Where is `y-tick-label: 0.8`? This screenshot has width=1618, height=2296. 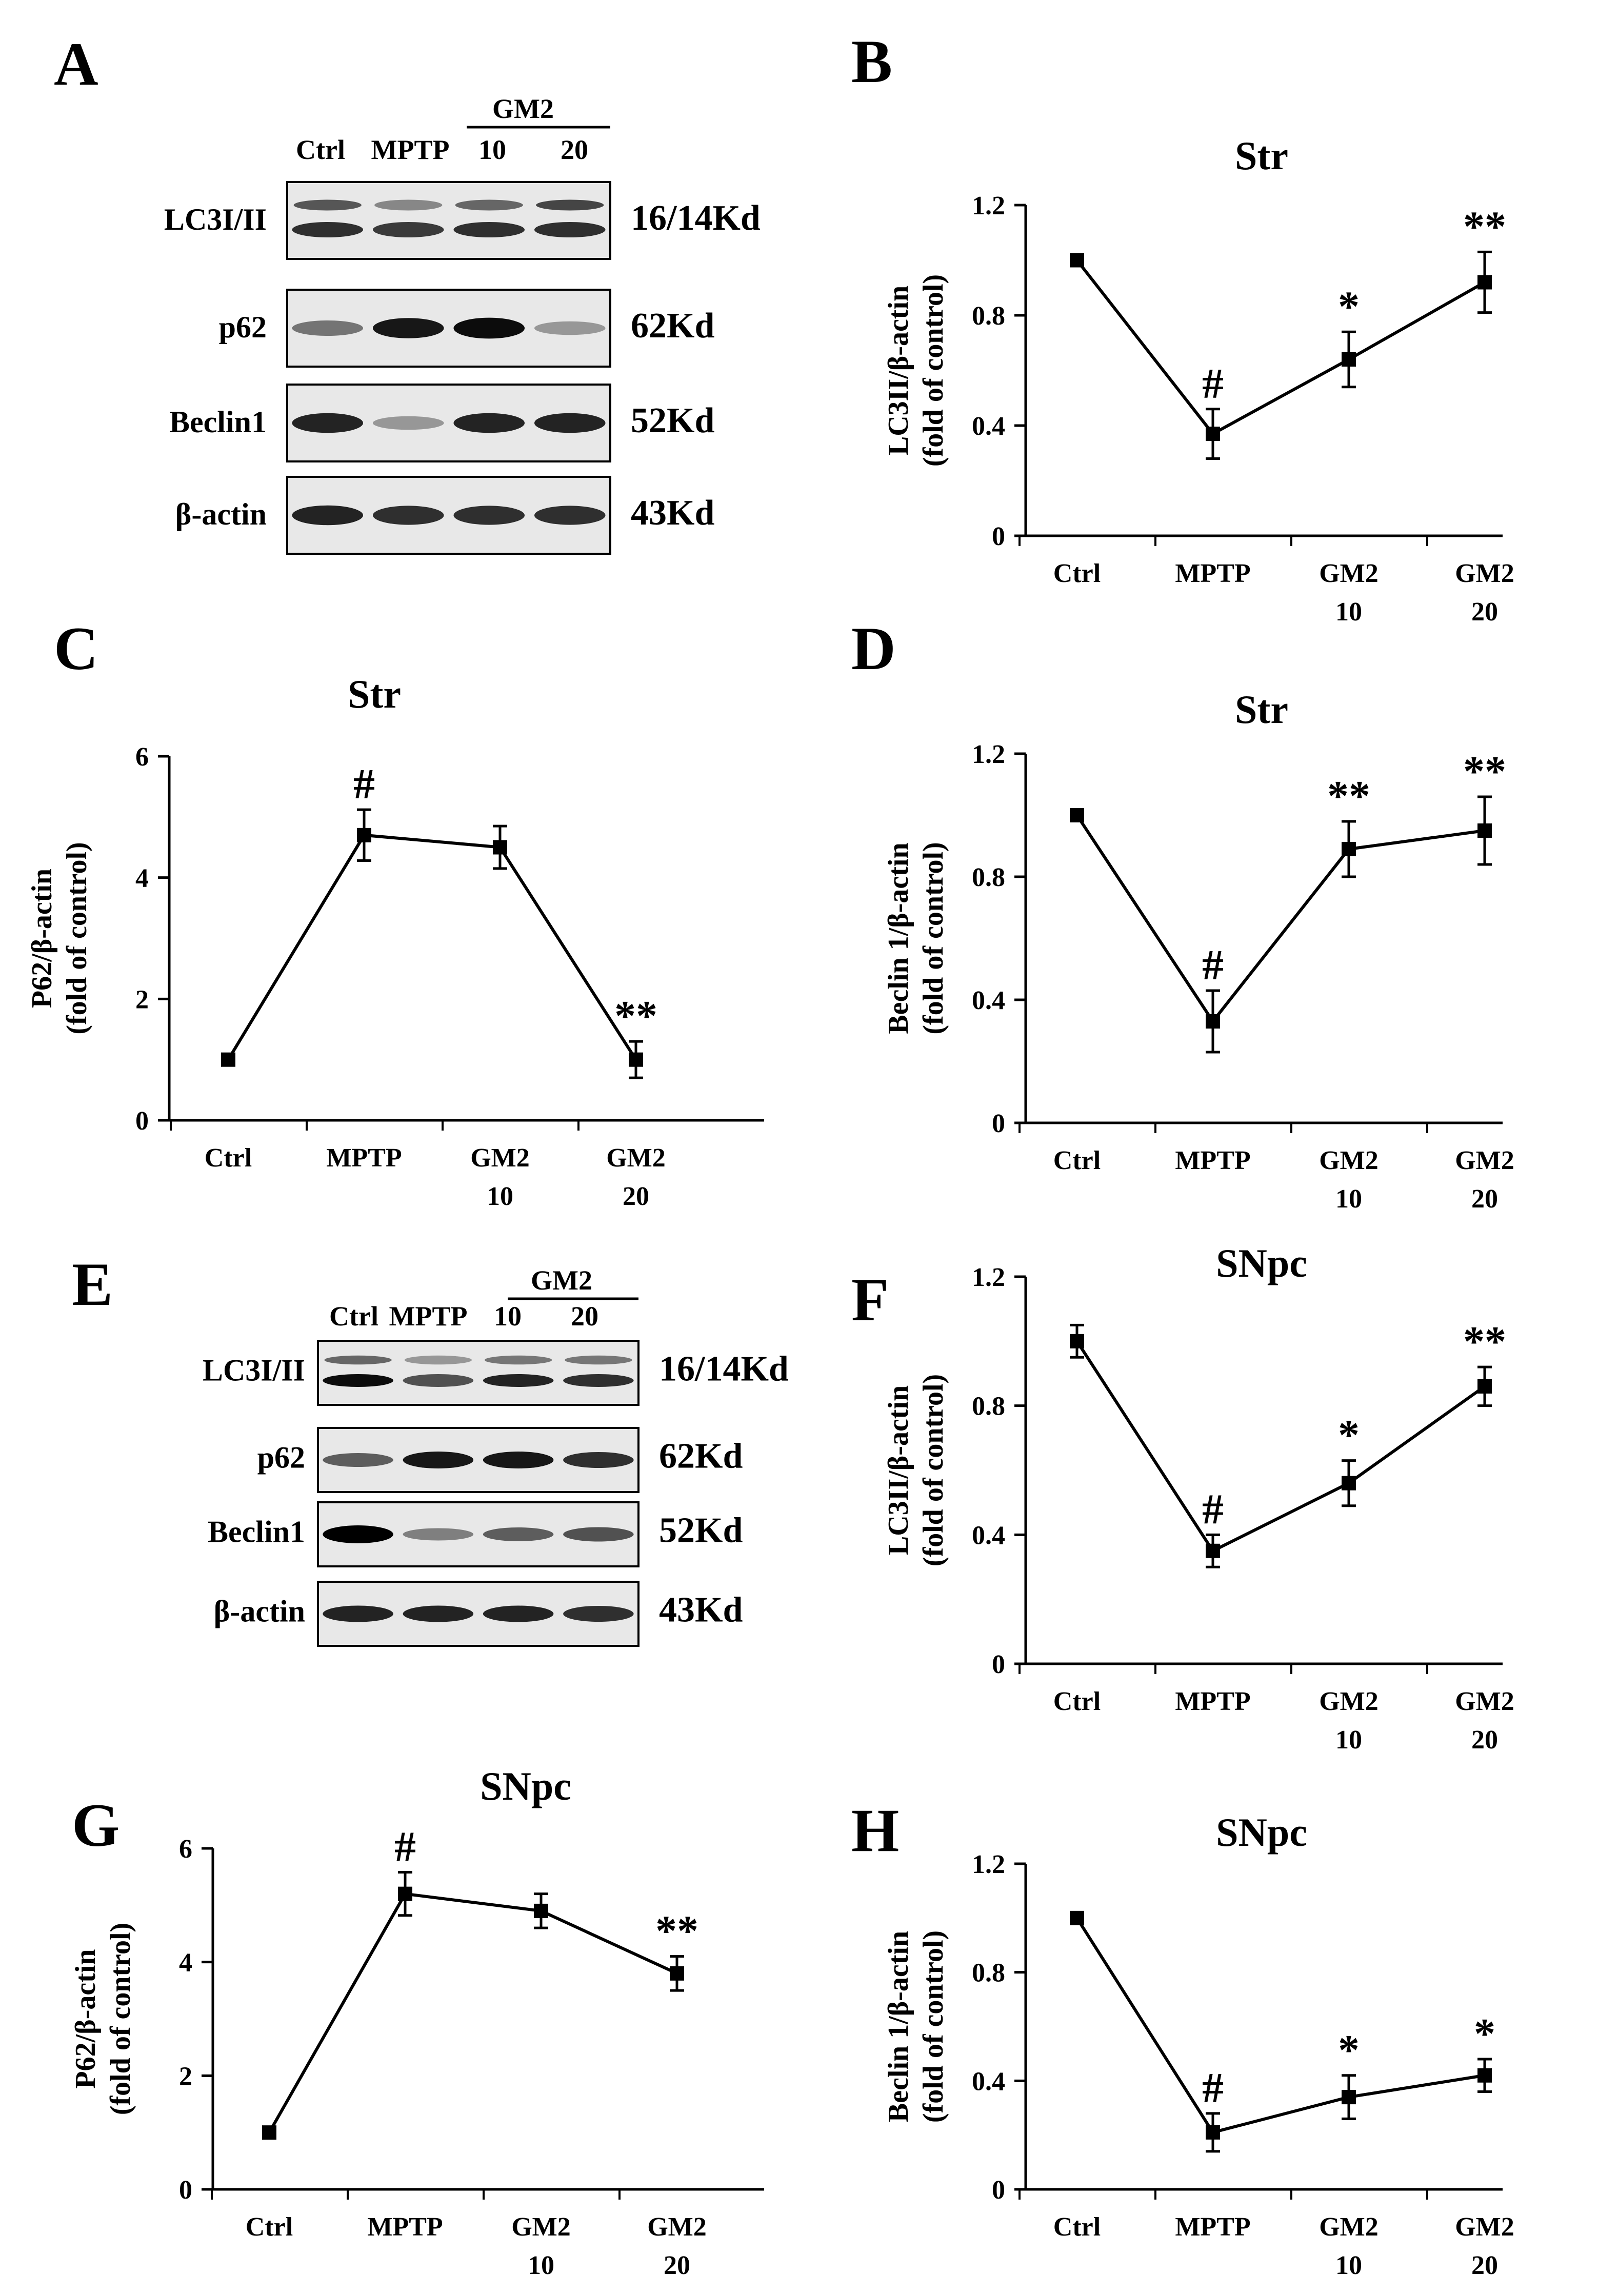
y-tick-label: 0.8 is located at coordinates (988, 316).